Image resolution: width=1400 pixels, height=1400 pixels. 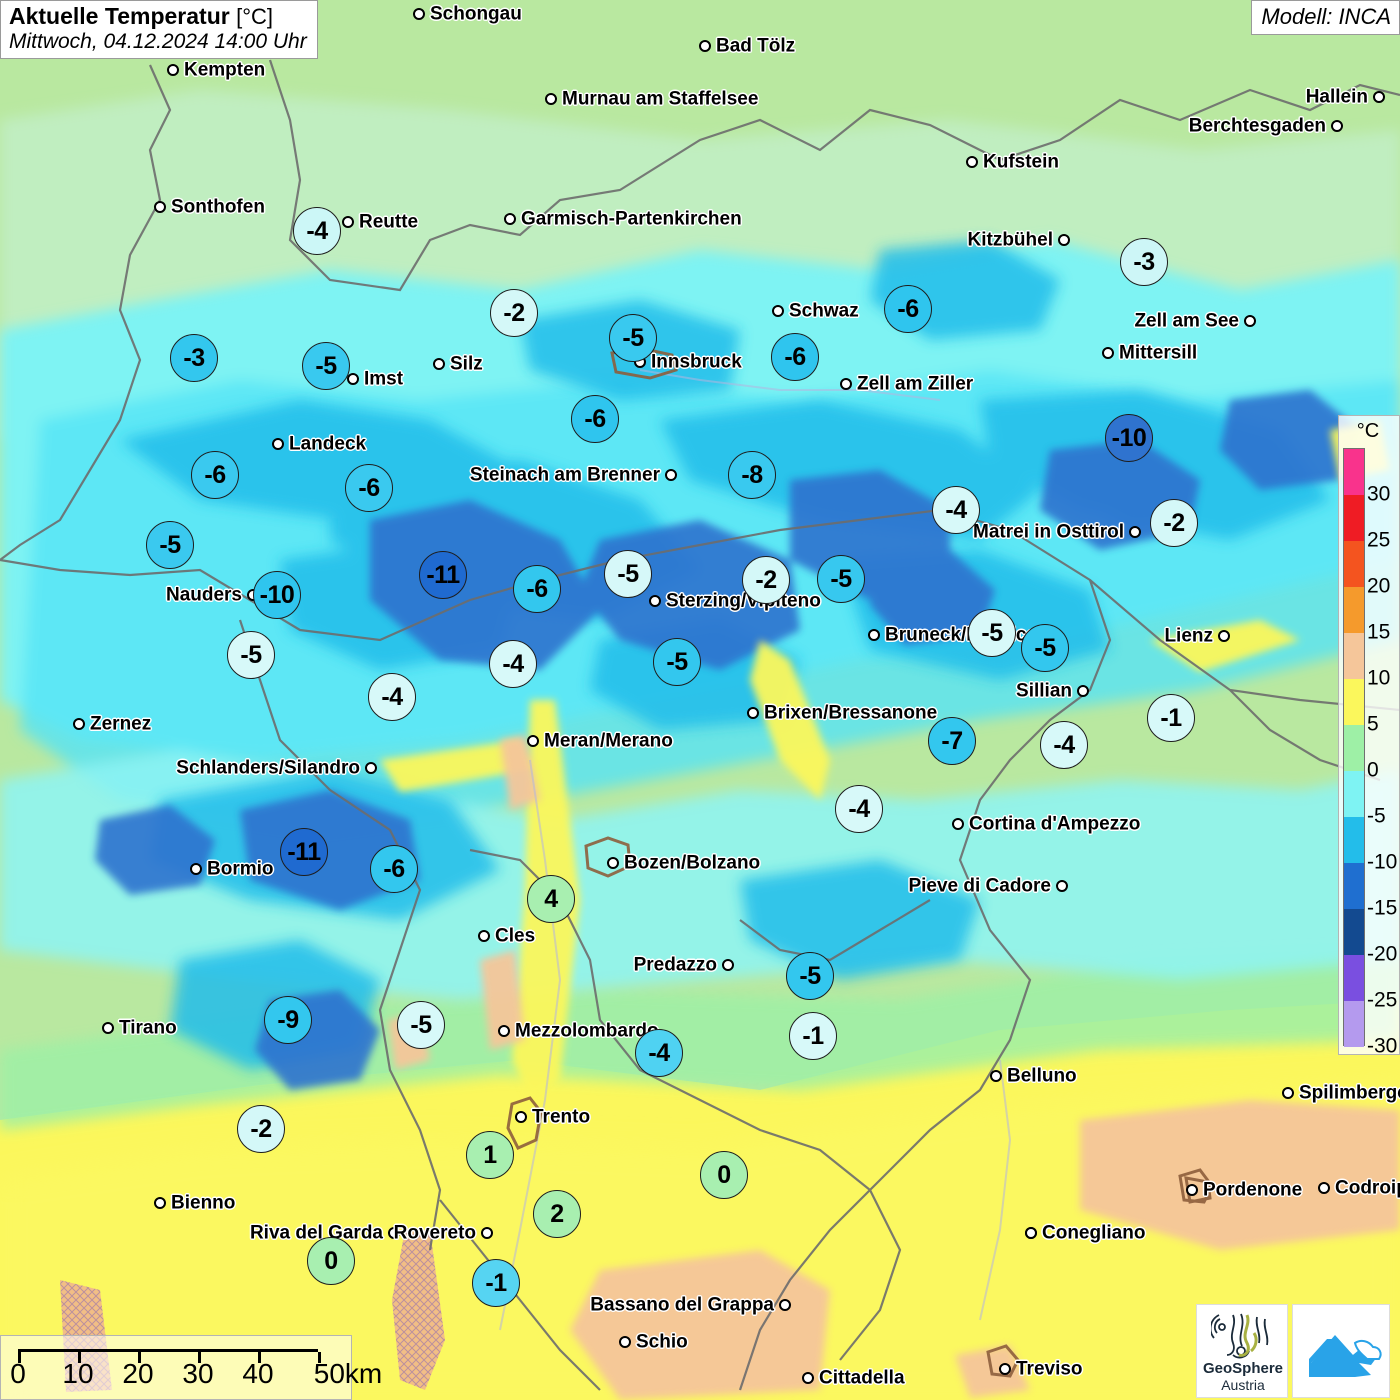 What do you see at coordinates (1382, 908) in the screenshot?
I see `colorbar-tick-label: -15` at bounding box center [1382, 908].